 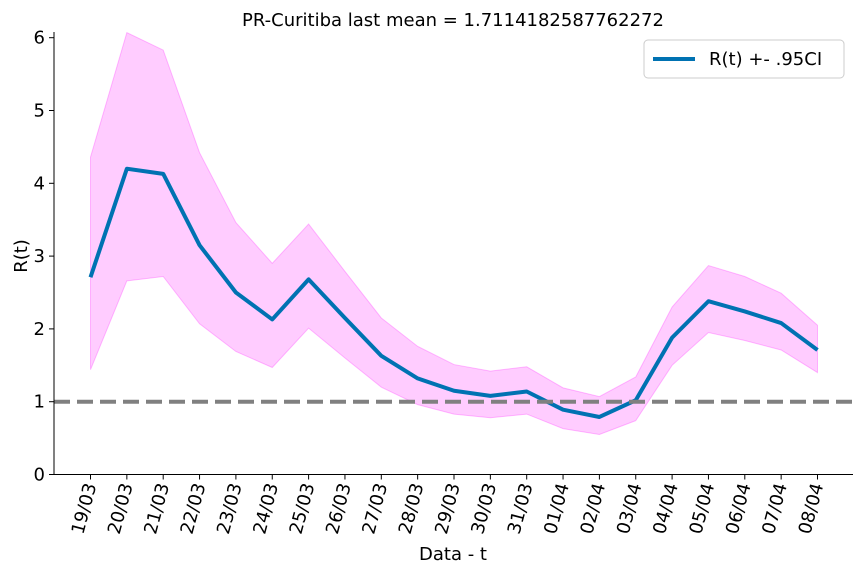 What do you see at coordinates (39, 183) in the screenshot?
I see `y-tick-label: 4` at bounding box center [39, 183].